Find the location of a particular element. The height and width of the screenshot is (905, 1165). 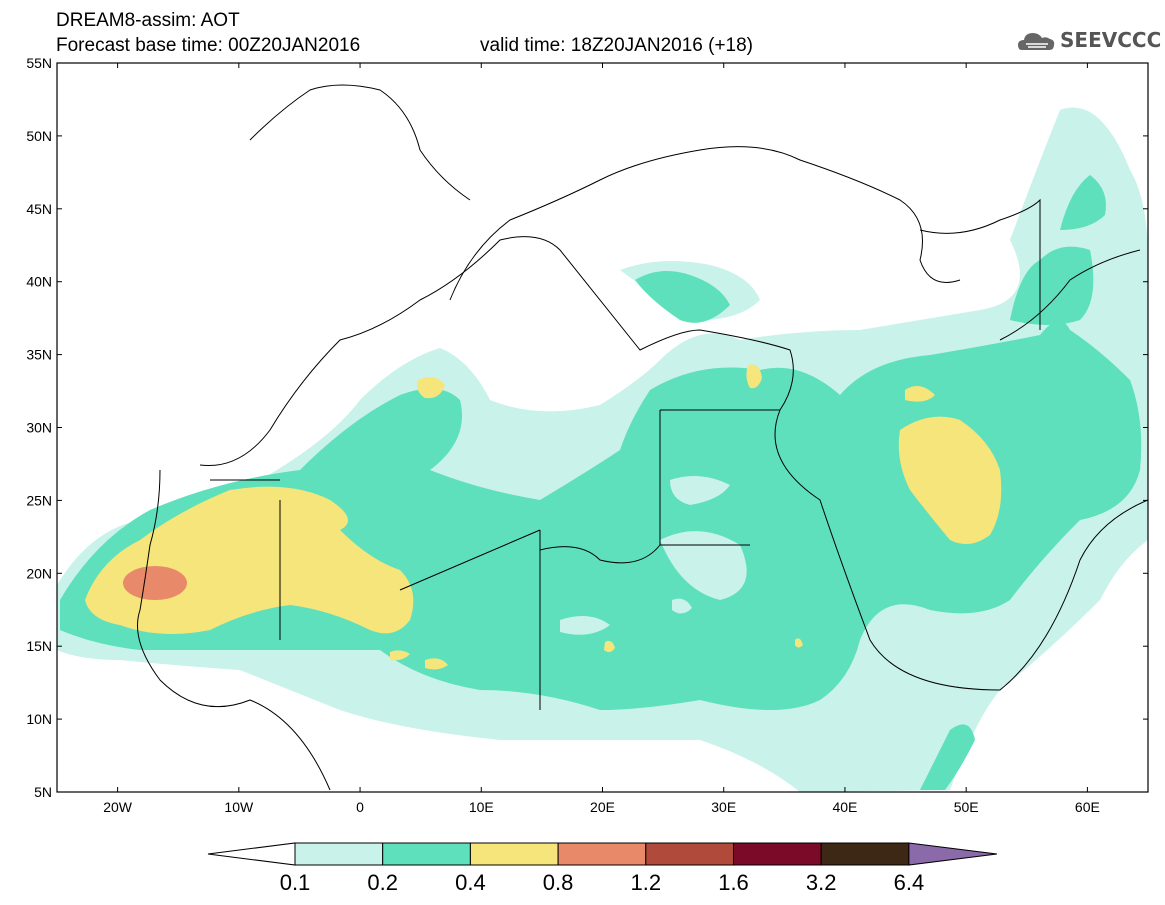

lon-label: 60E is located at coordinates (1087, 807).